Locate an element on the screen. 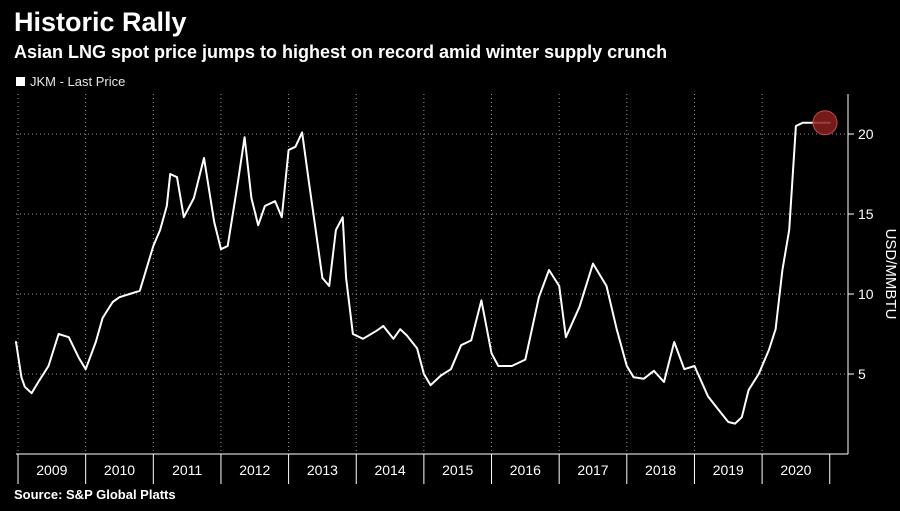  y-axis-title: USD/MMBTU is located at coordinates (890, 274).